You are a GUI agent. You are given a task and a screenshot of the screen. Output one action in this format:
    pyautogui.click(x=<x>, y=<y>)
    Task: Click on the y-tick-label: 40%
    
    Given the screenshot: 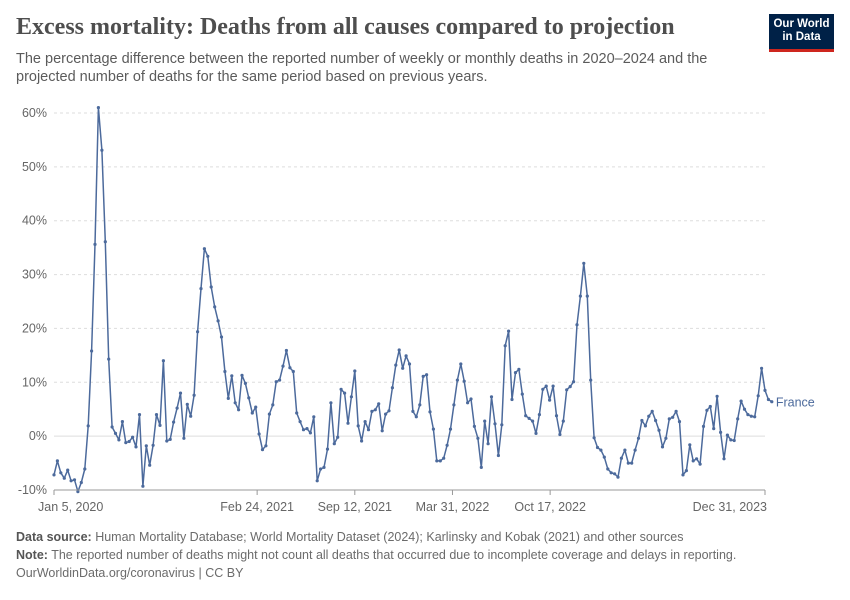 What is the action you would take?
    pyautogui.click(x=34, y=221)
    